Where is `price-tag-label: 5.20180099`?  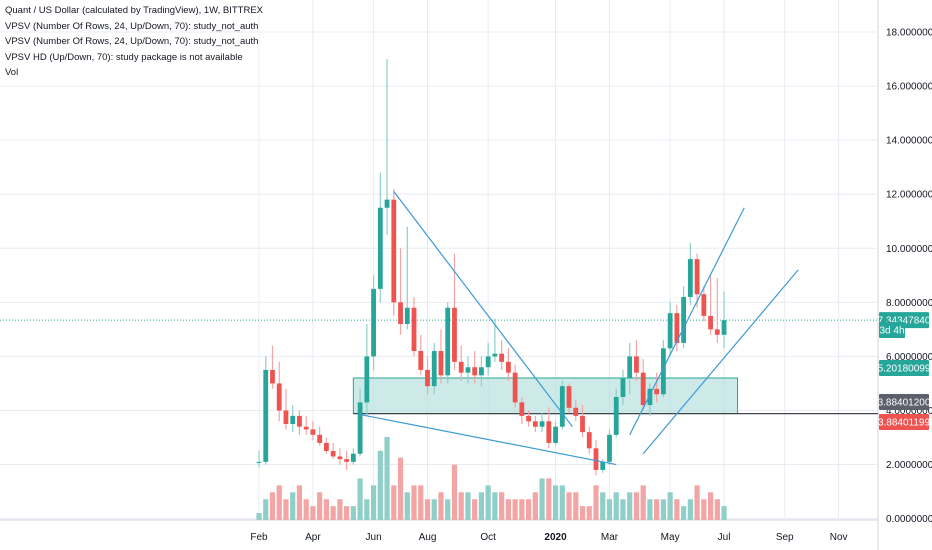 price-tag-label: 5.20180099 is located at coordinates (904, 369).